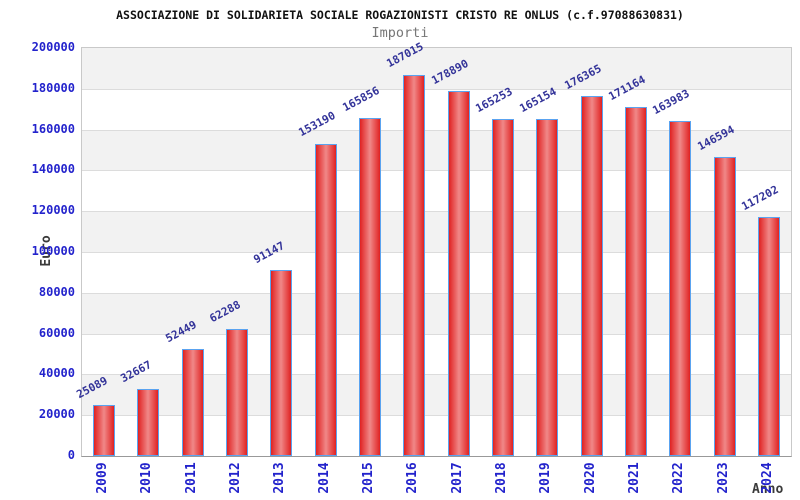 The image size is (800, 500). Describe the element at coordinates (768, 336) in the screenshot. I see `bar-2024` at that location.